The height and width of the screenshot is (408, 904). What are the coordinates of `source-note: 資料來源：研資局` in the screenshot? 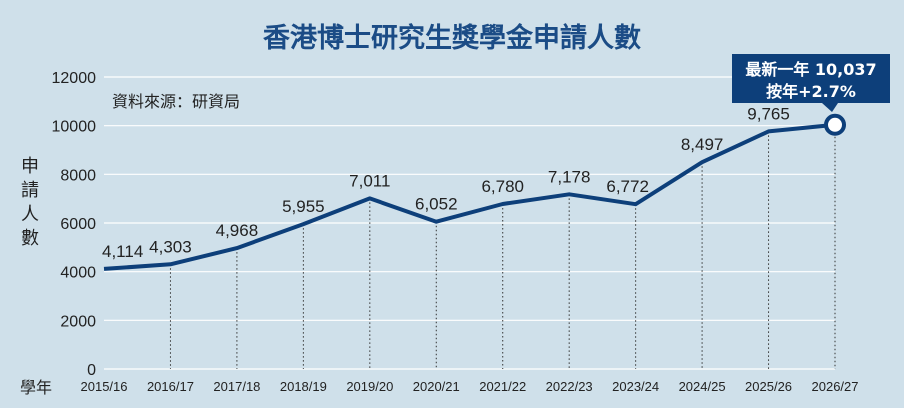 It's located at (176, 101).